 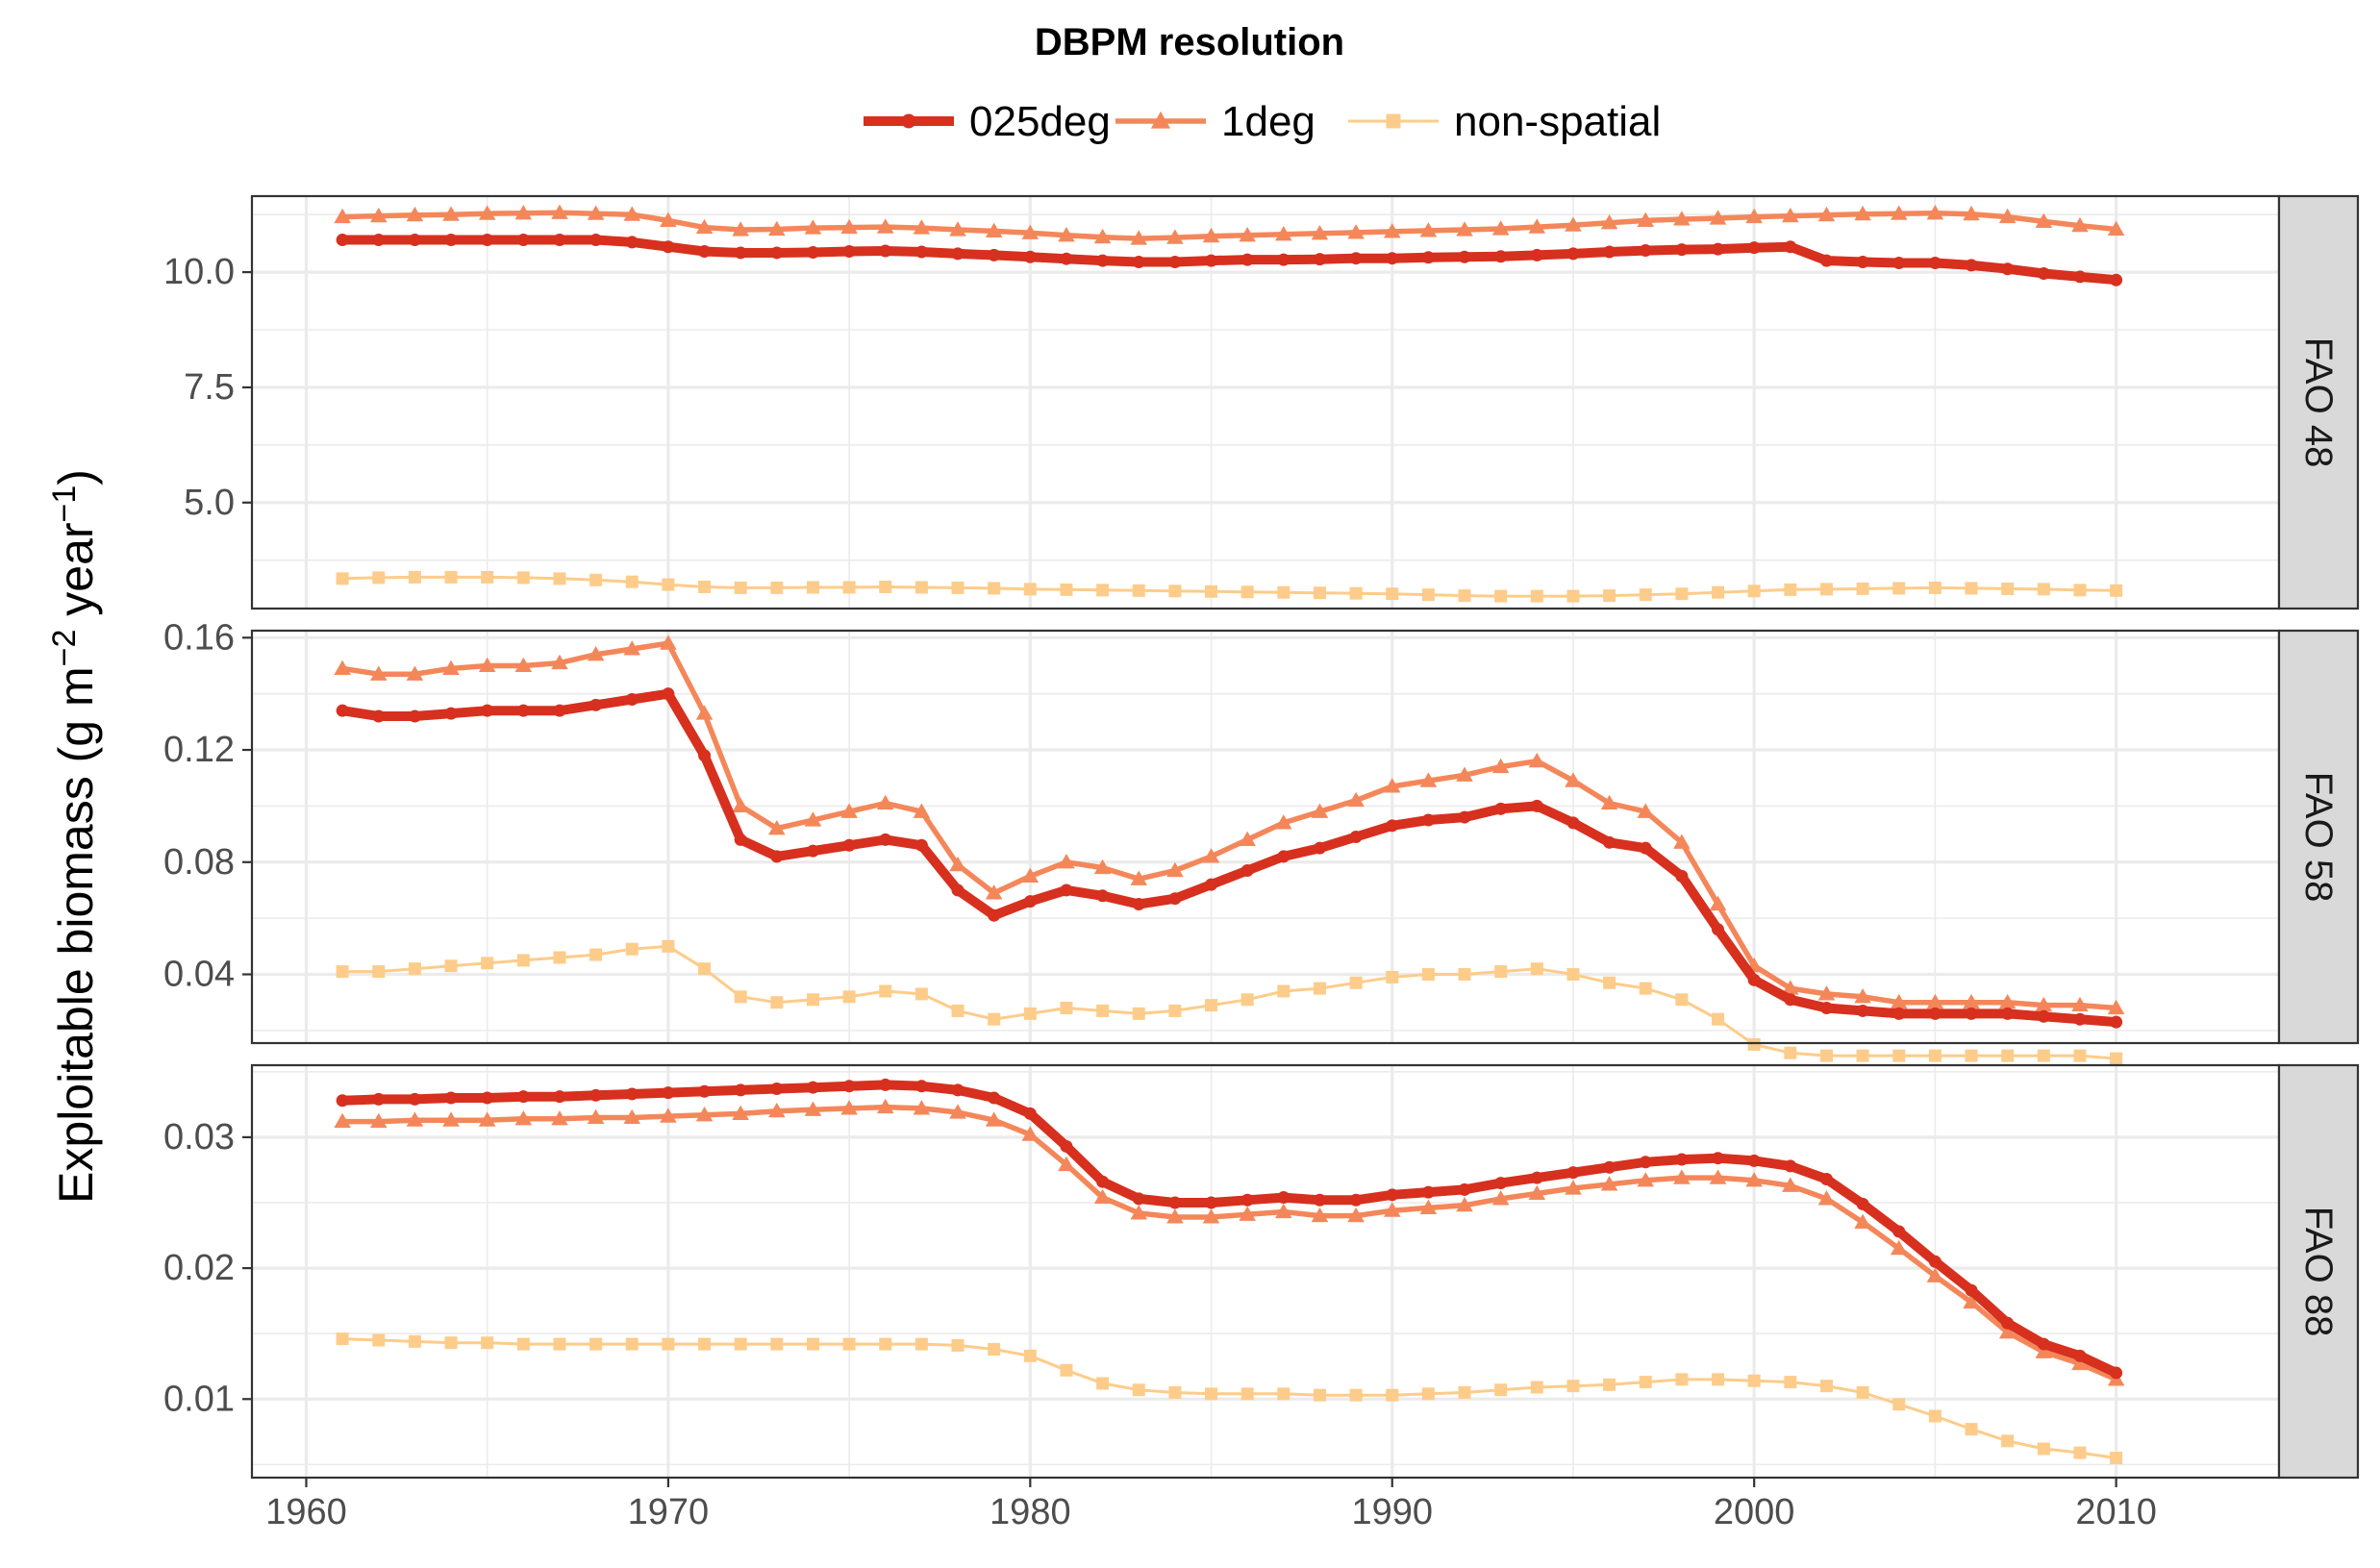 What do you see at coordinates (1229, 586) in the screenshot?
I see `series-non-spatial` at bounding box center [1229, 586].